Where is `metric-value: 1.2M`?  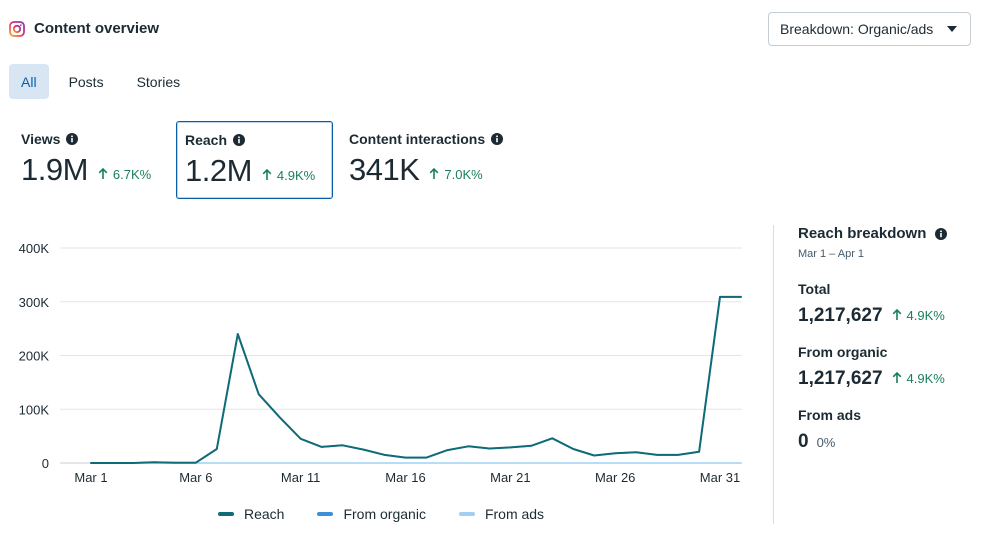
metric-value: 1.2M is located at coordinates (218, 170).